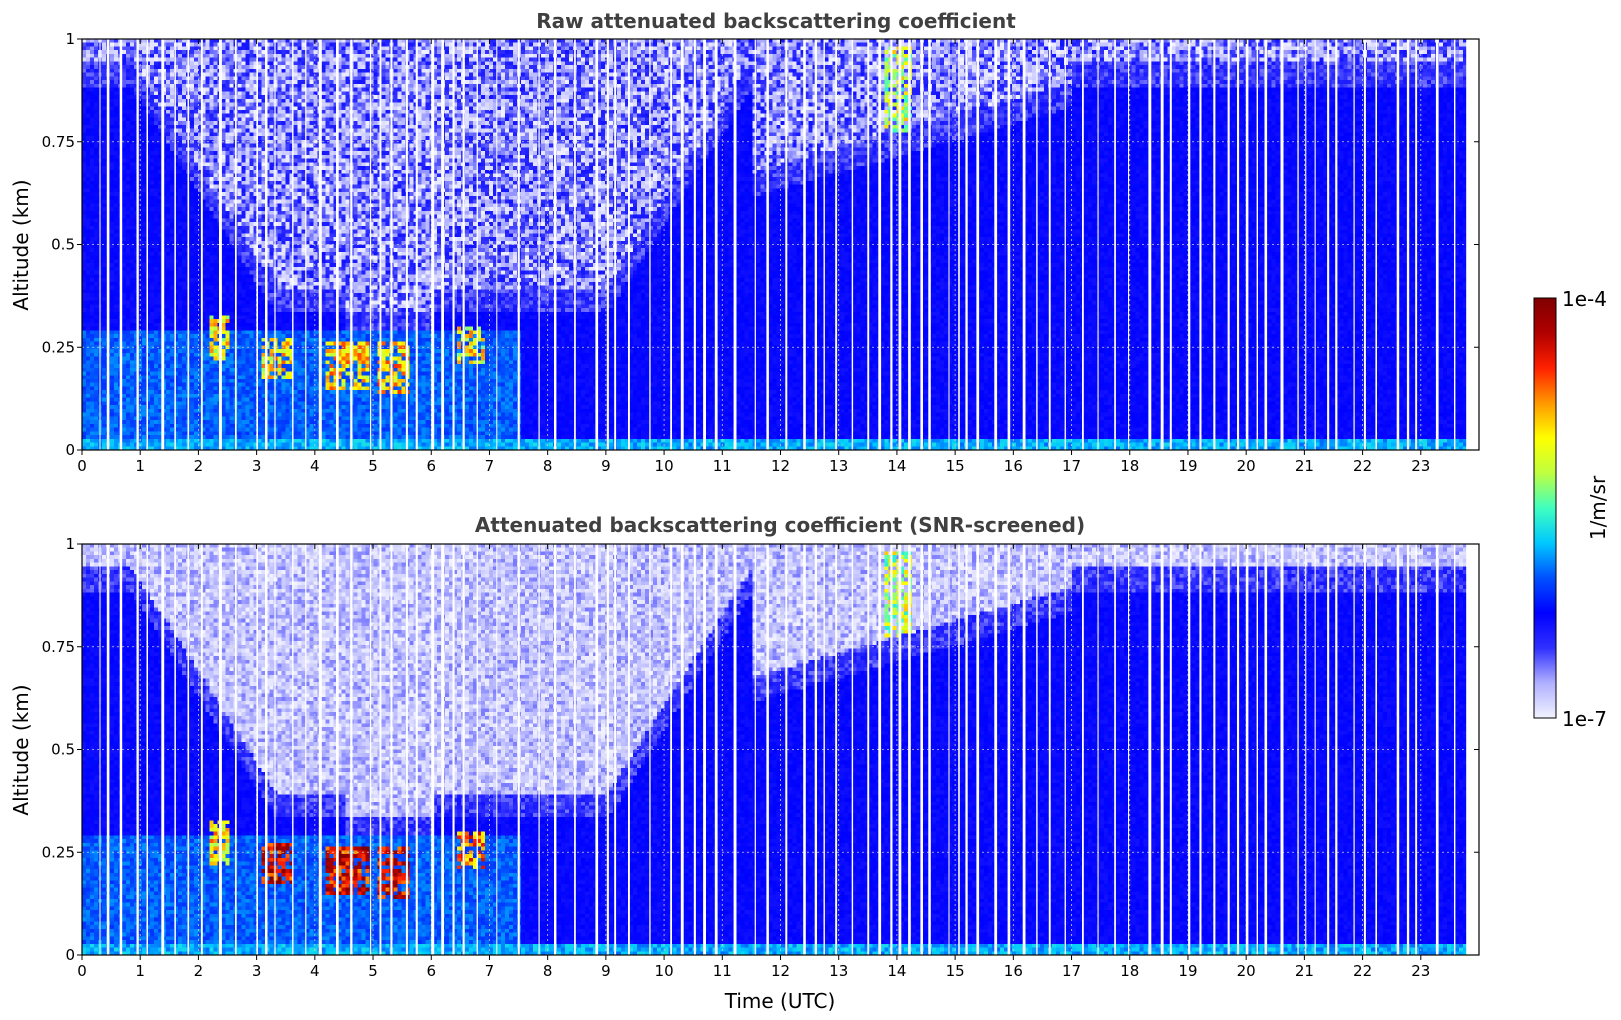  Describe the element at coordinates (722, 466) in the screenshot. I see `x-tick-label: 11` at that location.